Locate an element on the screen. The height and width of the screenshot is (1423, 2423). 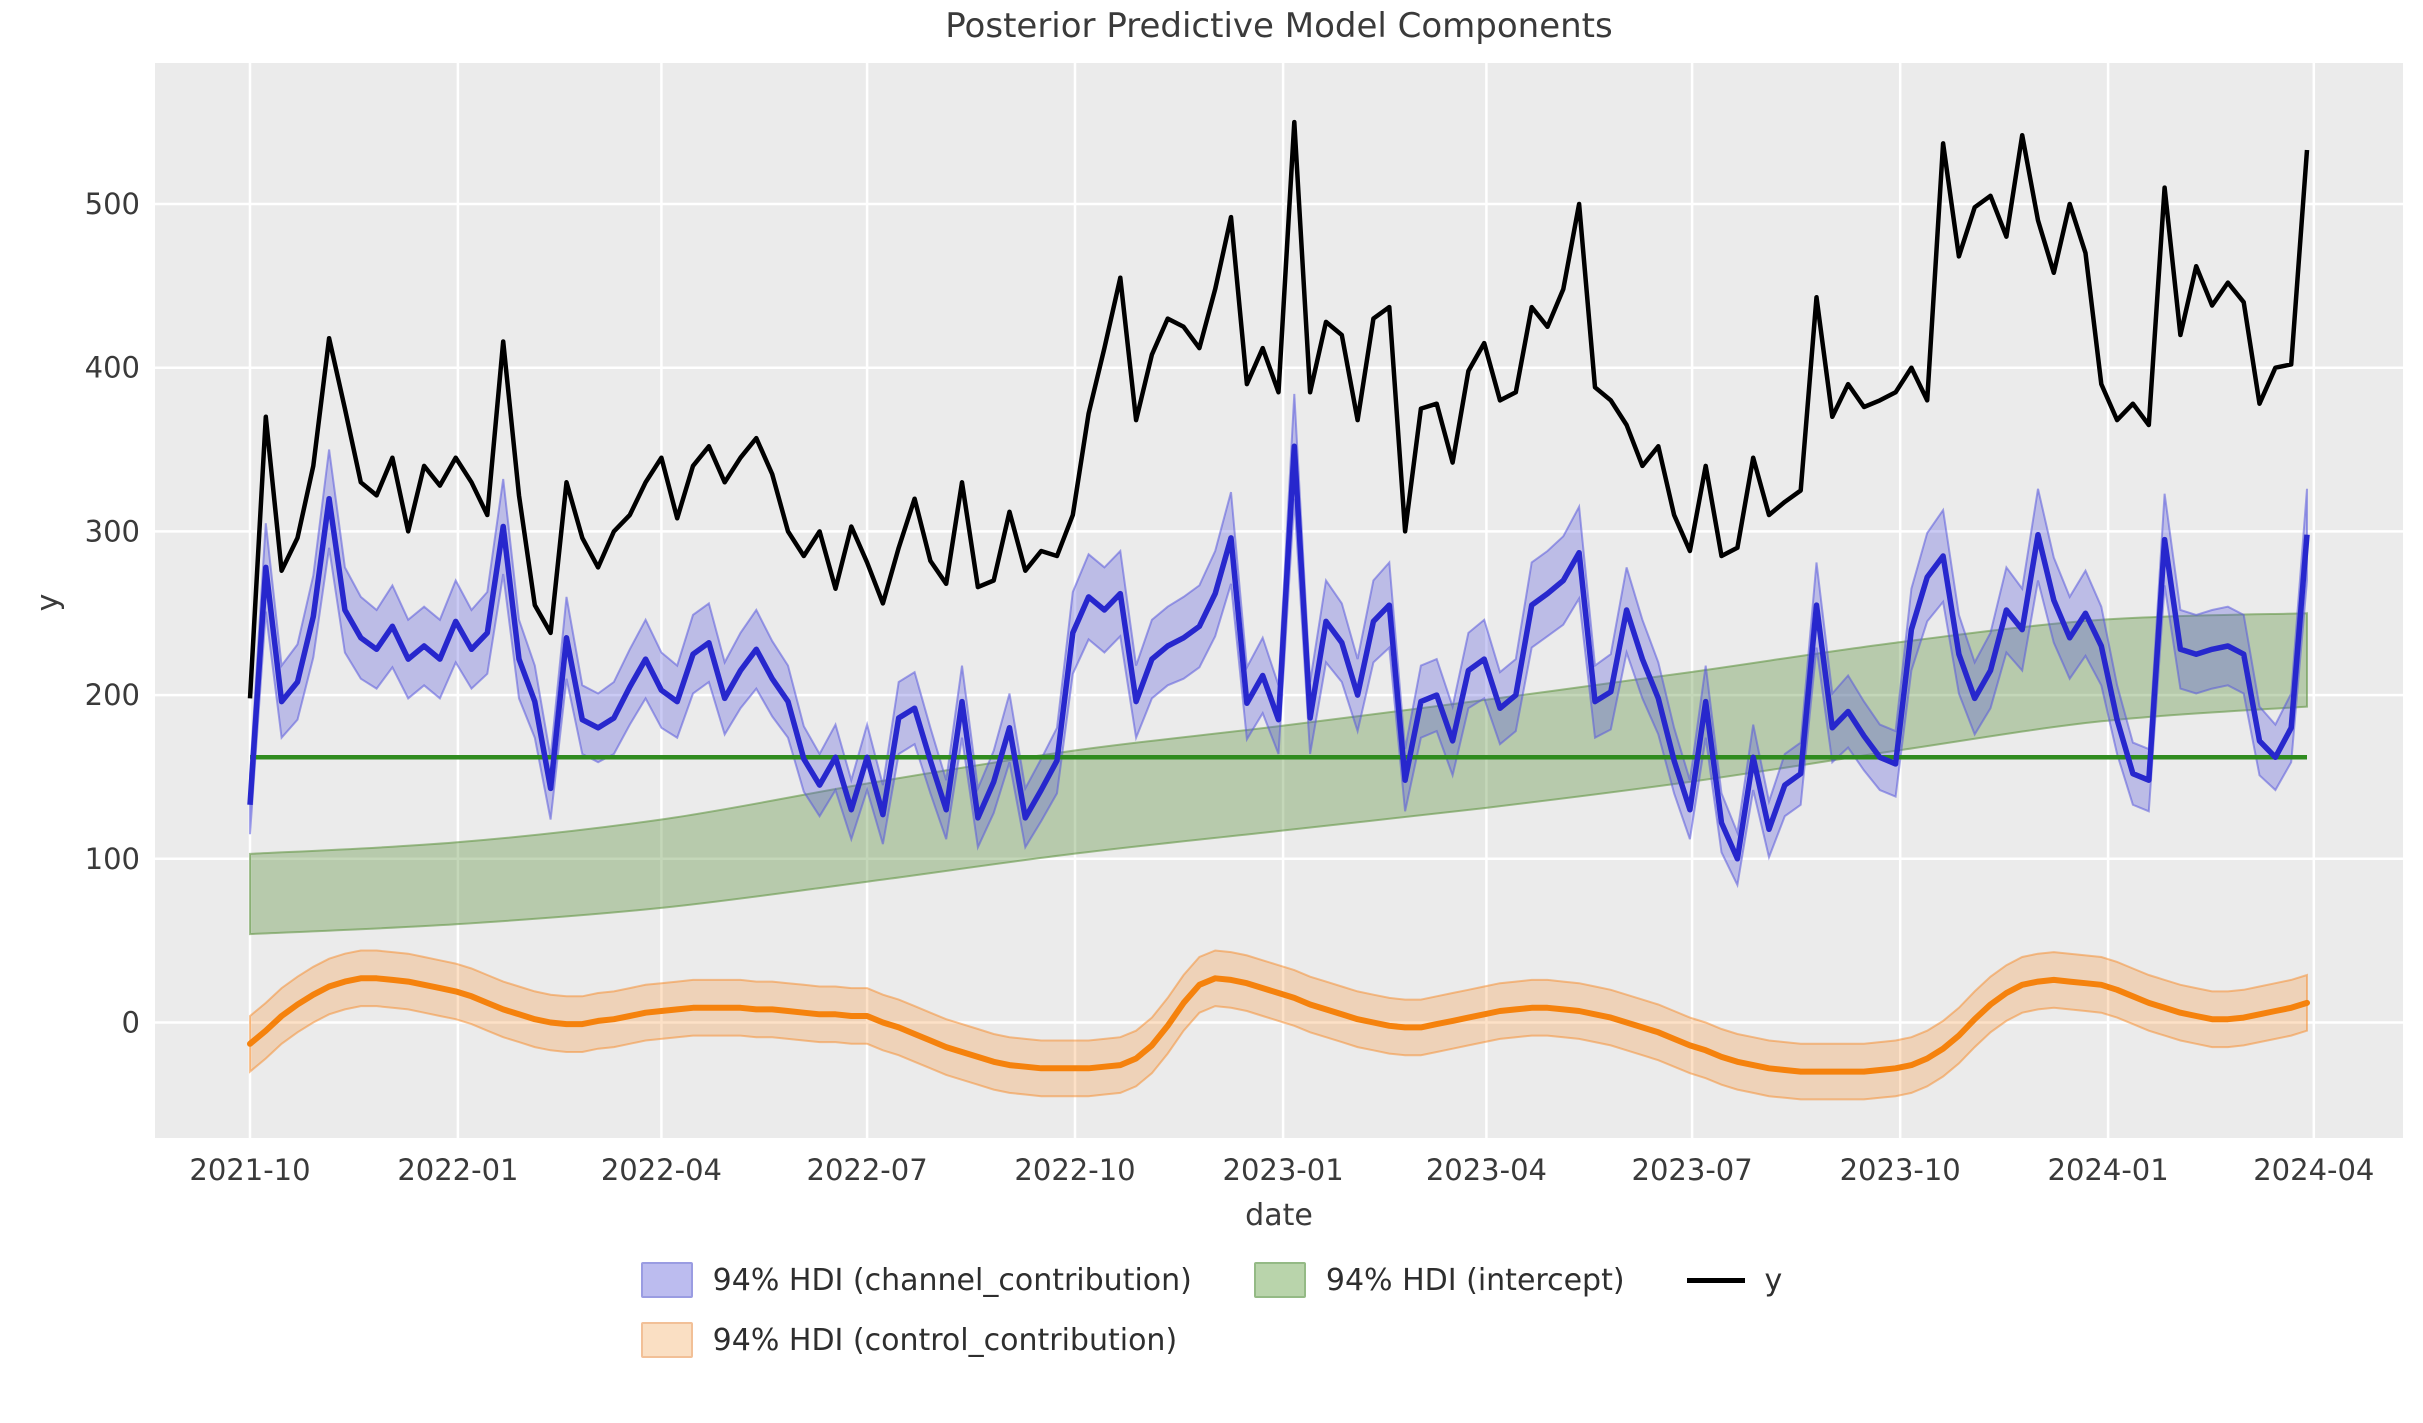
legend-entry-channel: 94% HDI (channel_contribution) is located at coordinates (916, 1280).